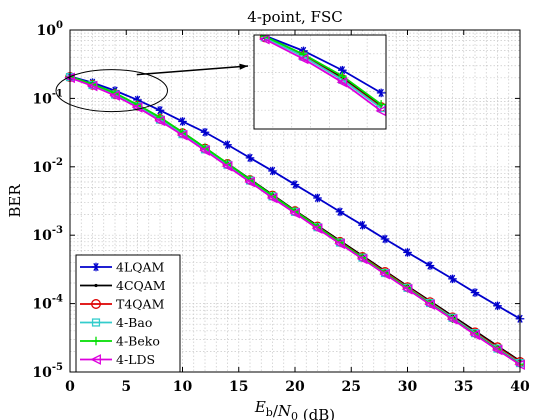  What do you see at coordinates (47, 166) in the screenshot?
I see `y-tick-label: 10⁻²` at bounding box center [47, 166].